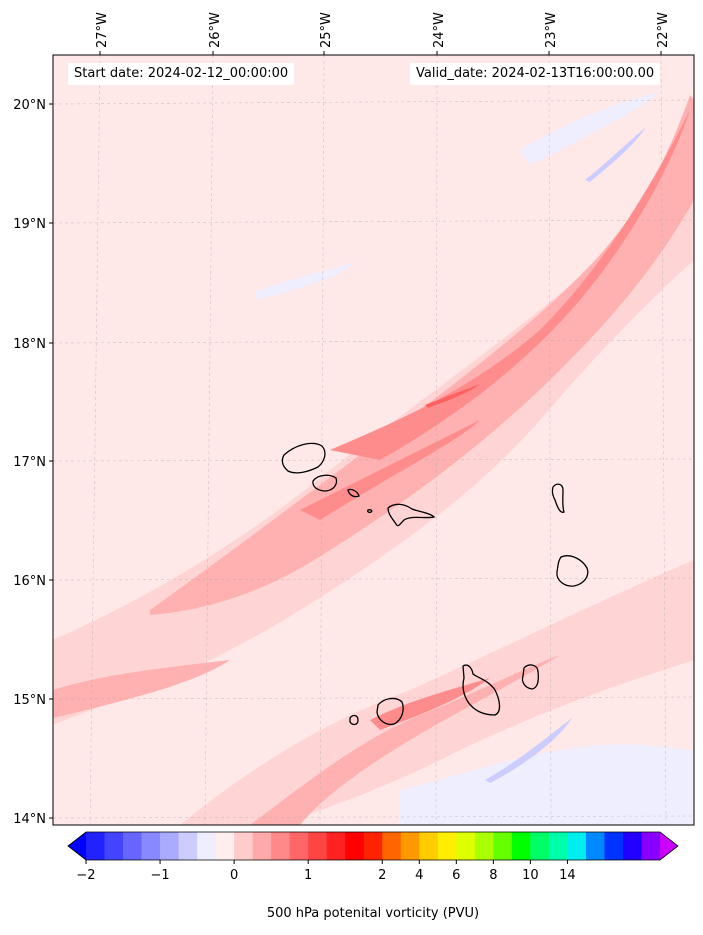 The height and width of the screenshot is (935, 703). What do you see at coordinates (370, 511) in the screenshot?
I see `island-raso` at bounding box center [370, 511].